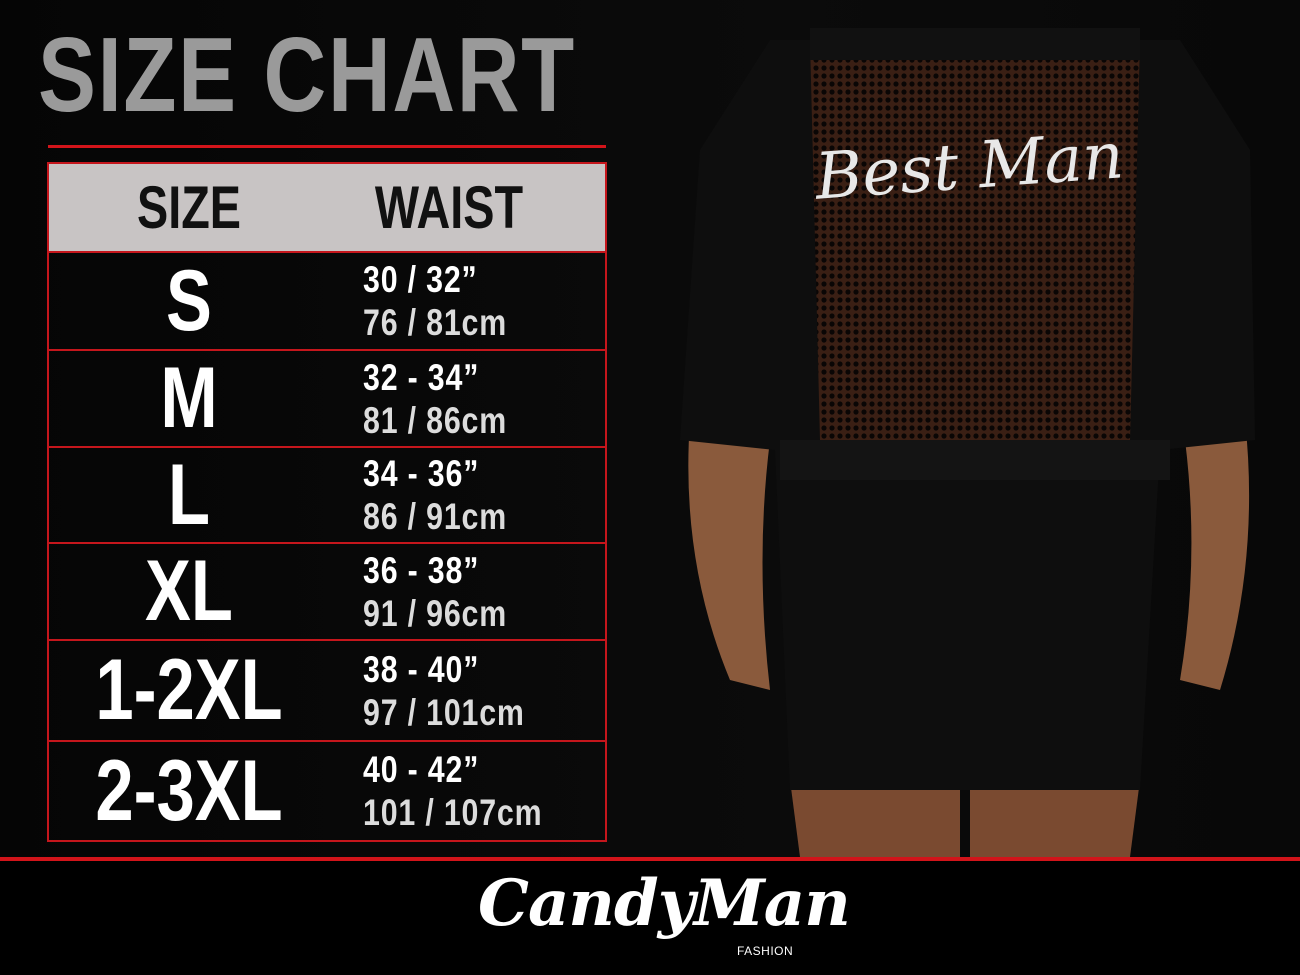  Describe the element at coordinates (327, 691) in the screenshot. I see `table-row: 1-2XL 38 - 40” 97 / 101cm` at that location.